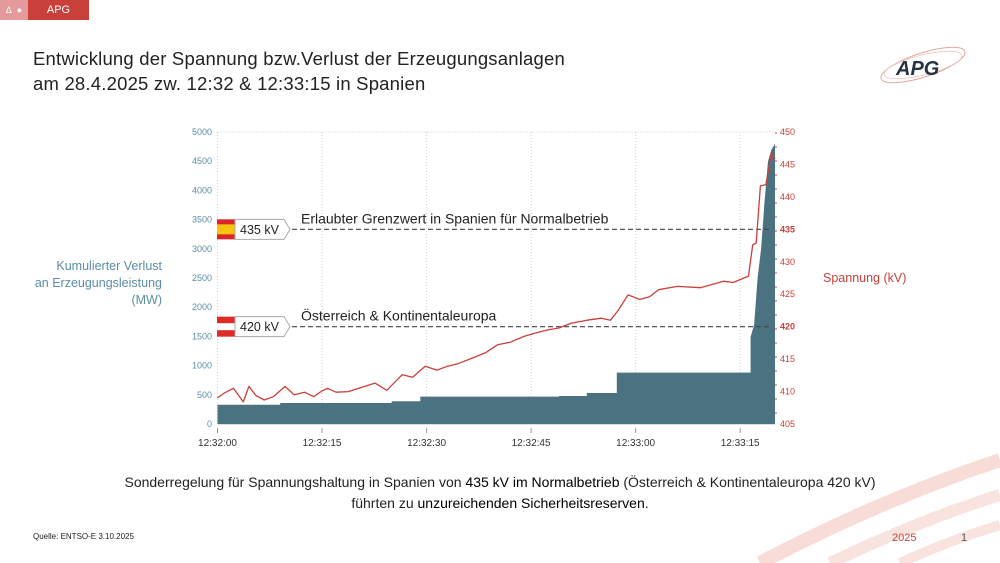 The height and width of the screenshot is (563, 1000). What do you see at coordinates (202, 278) in the screenshot?
I see `left-tick-label: 2500` at bounding box center [202, 278].